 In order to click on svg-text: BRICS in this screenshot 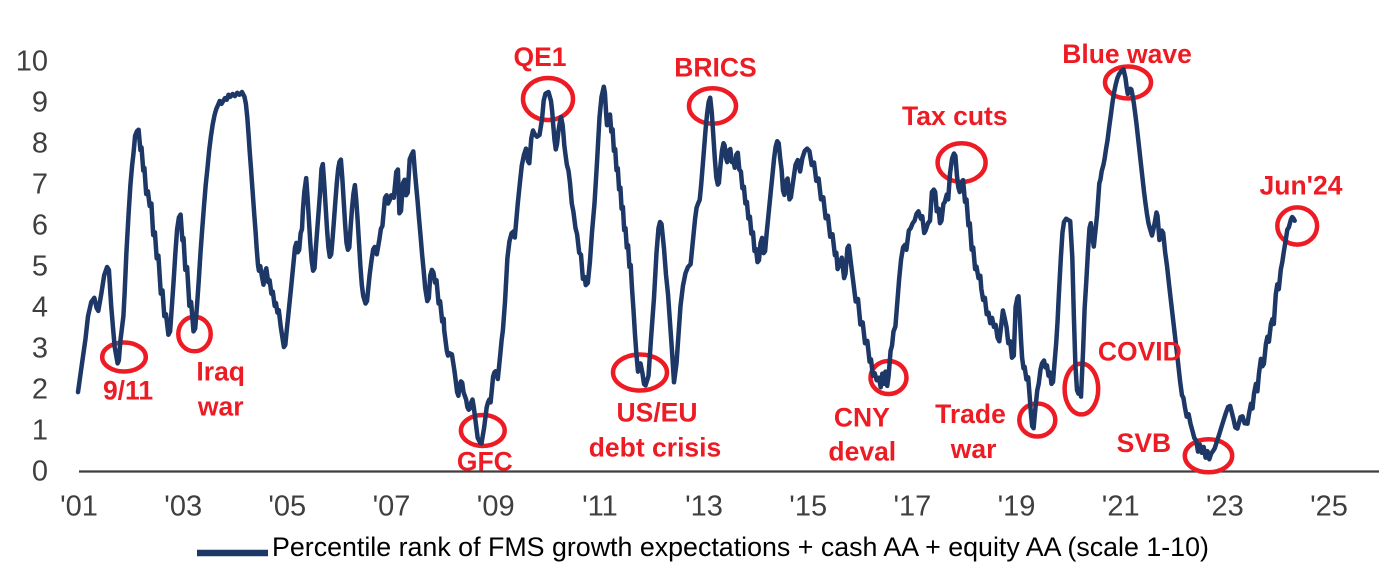, I will do `click(715, 68)`.